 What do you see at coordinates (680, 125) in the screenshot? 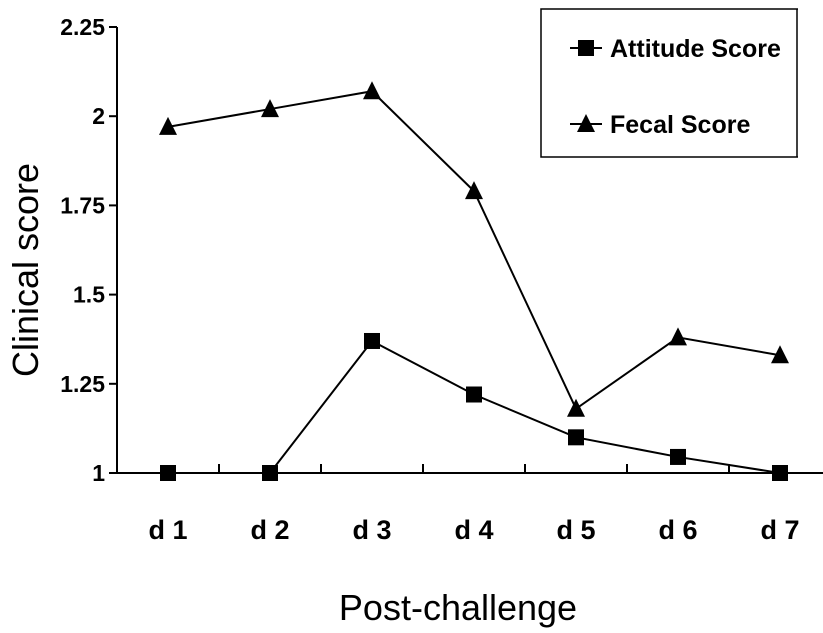
I see `legend-label: Fecal Score` at bounding box center [680, 125].